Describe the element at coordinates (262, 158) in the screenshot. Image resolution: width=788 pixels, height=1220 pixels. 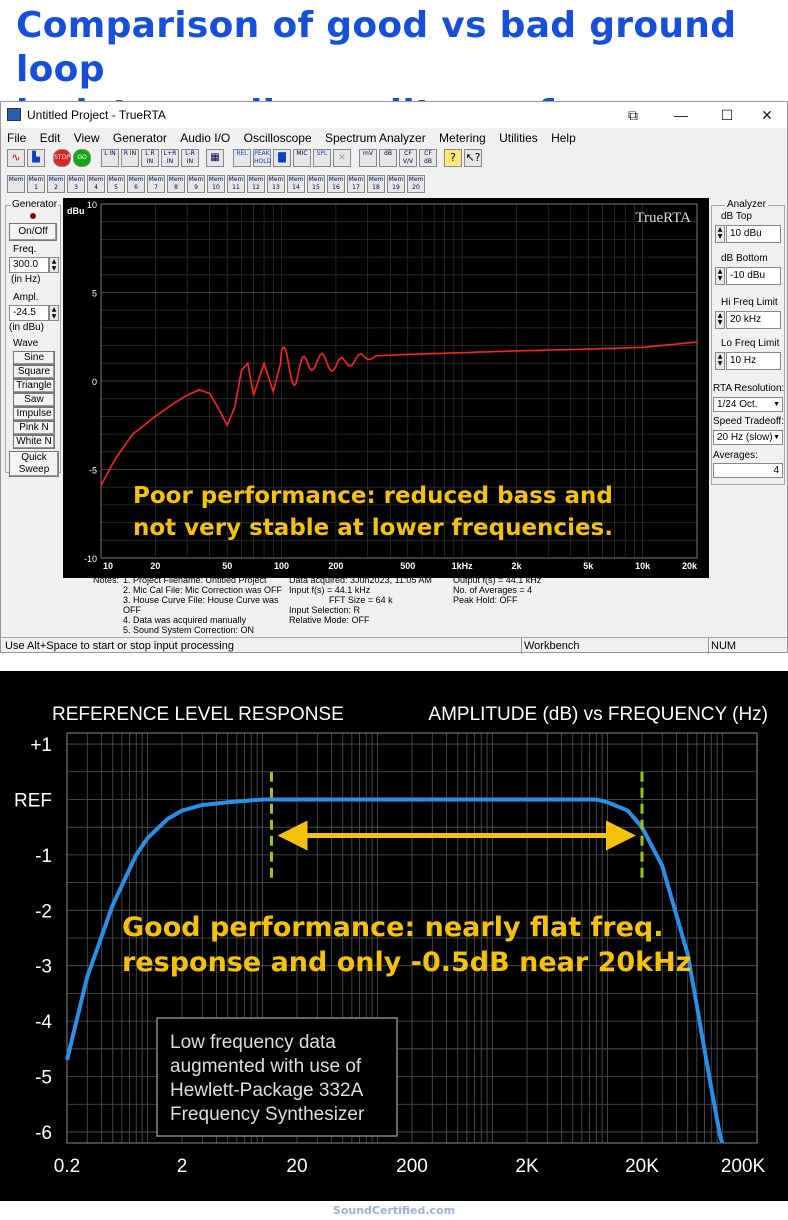
I see `peak-hold-button: PEAK HOLD` at that location.